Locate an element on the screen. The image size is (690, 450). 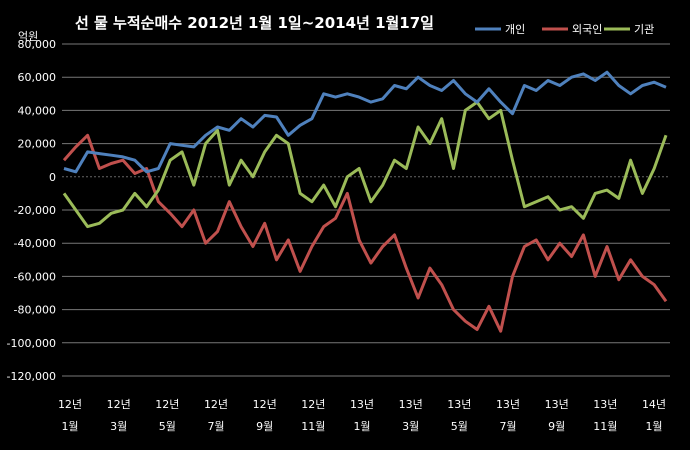
y-tick-label: -20,000 is located at coordinates (35, 210).